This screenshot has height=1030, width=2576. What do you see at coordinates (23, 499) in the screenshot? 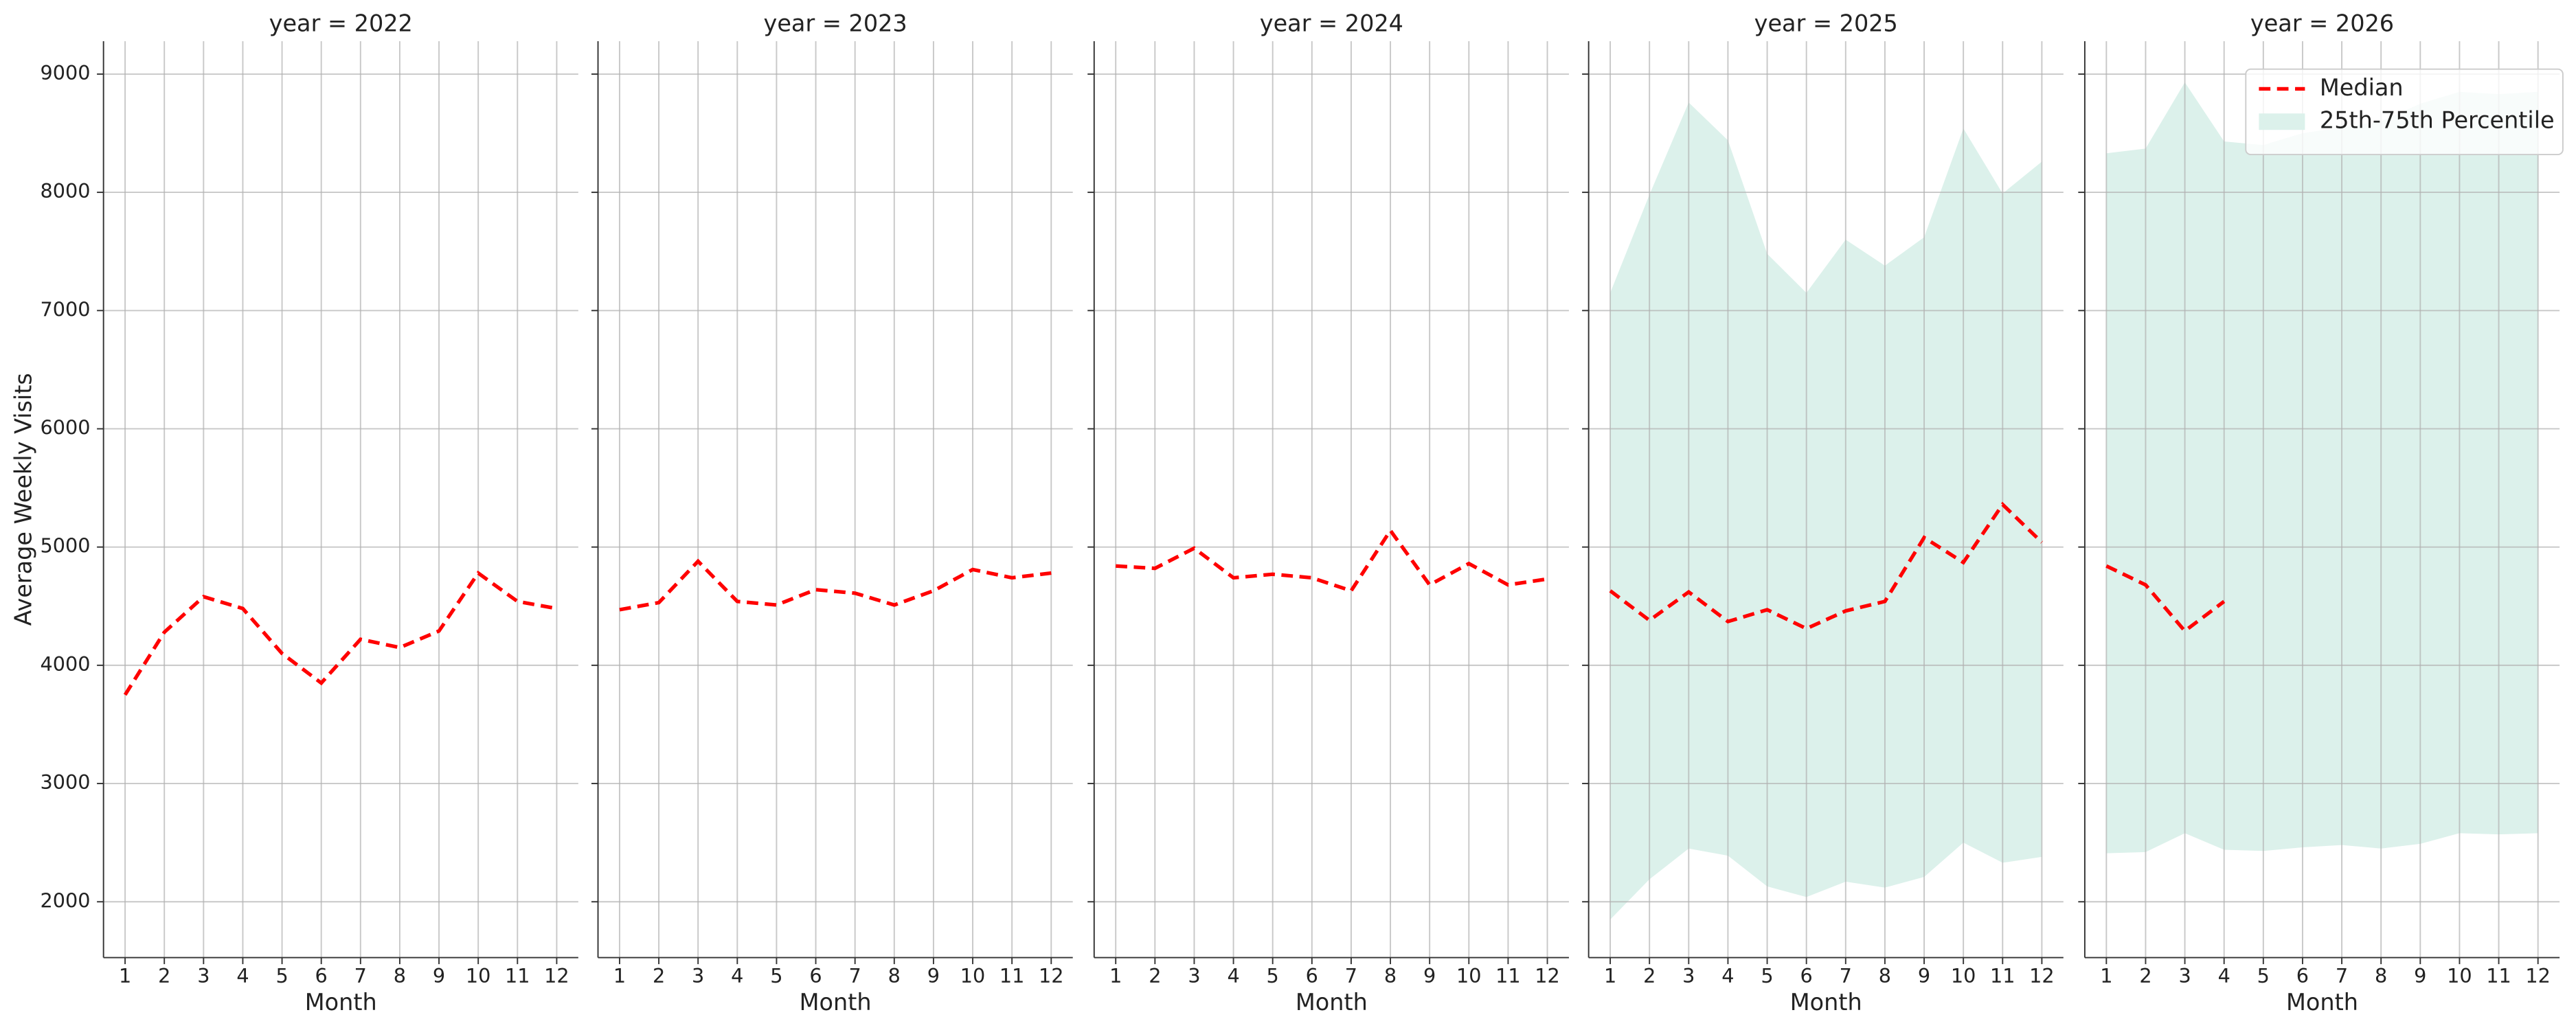
I see `y-axis-label: Average Weekly Visits` at bounding box center [23, 499].